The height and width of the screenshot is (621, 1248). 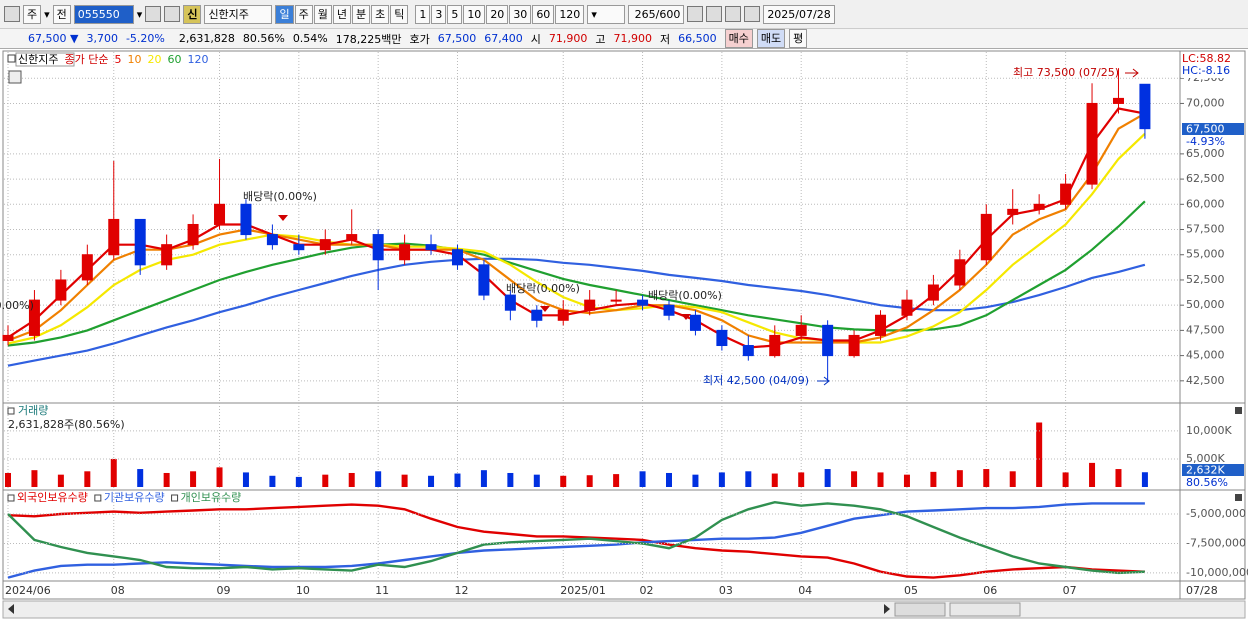 What do you see at coordinates (310, 38) in the screenshot?
I see `turnover: 0.54%` at bounding box center [310, 38].